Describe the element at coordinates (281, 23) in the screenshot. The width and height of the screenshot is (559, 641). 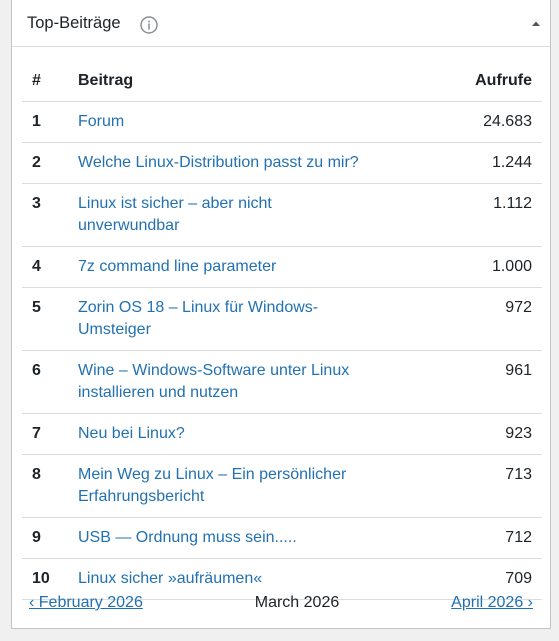
I see `widget-header: Top-Beiträge` at that location.